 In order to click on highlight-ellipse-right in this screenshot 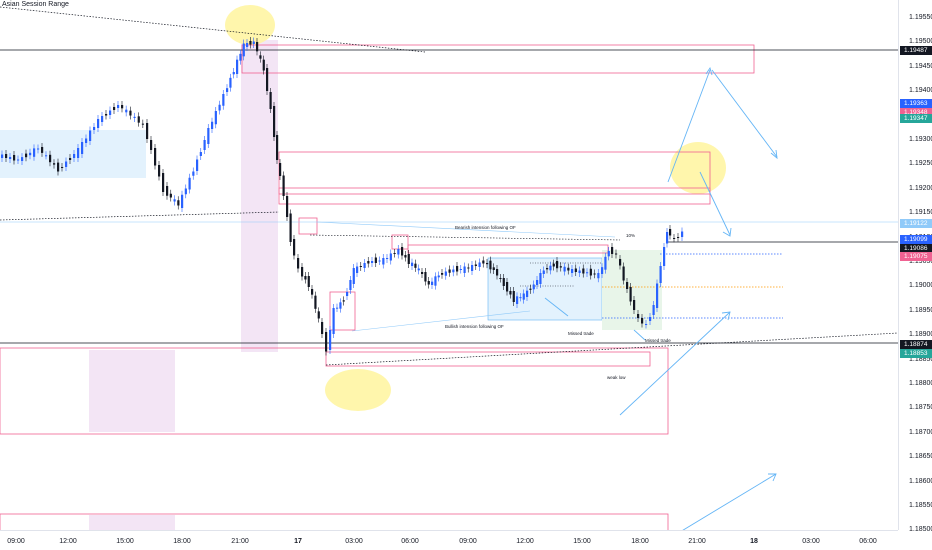, I will do `click(698, 168)`.